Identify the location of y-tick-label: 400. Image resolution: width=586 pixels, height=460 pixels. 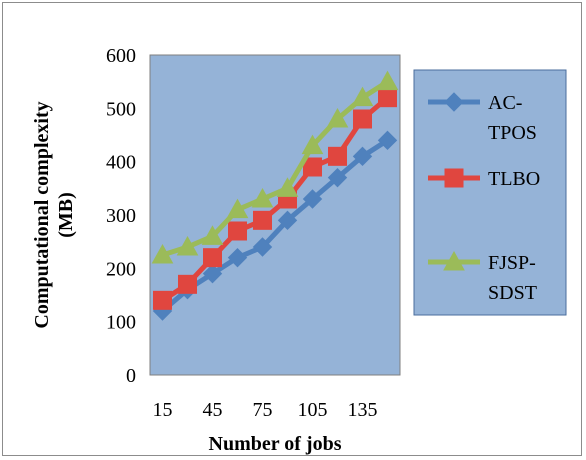
(121, 163).